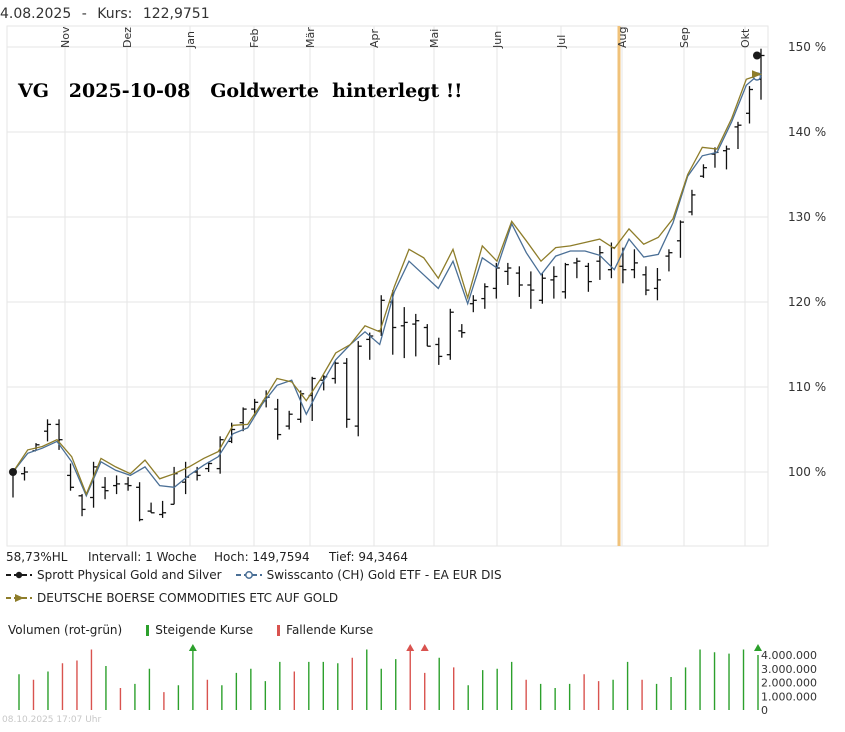 Image resolution: width=845 pixels, height=732 pixels. I want to click on x-tick-label: Jan, so click(190, 40).